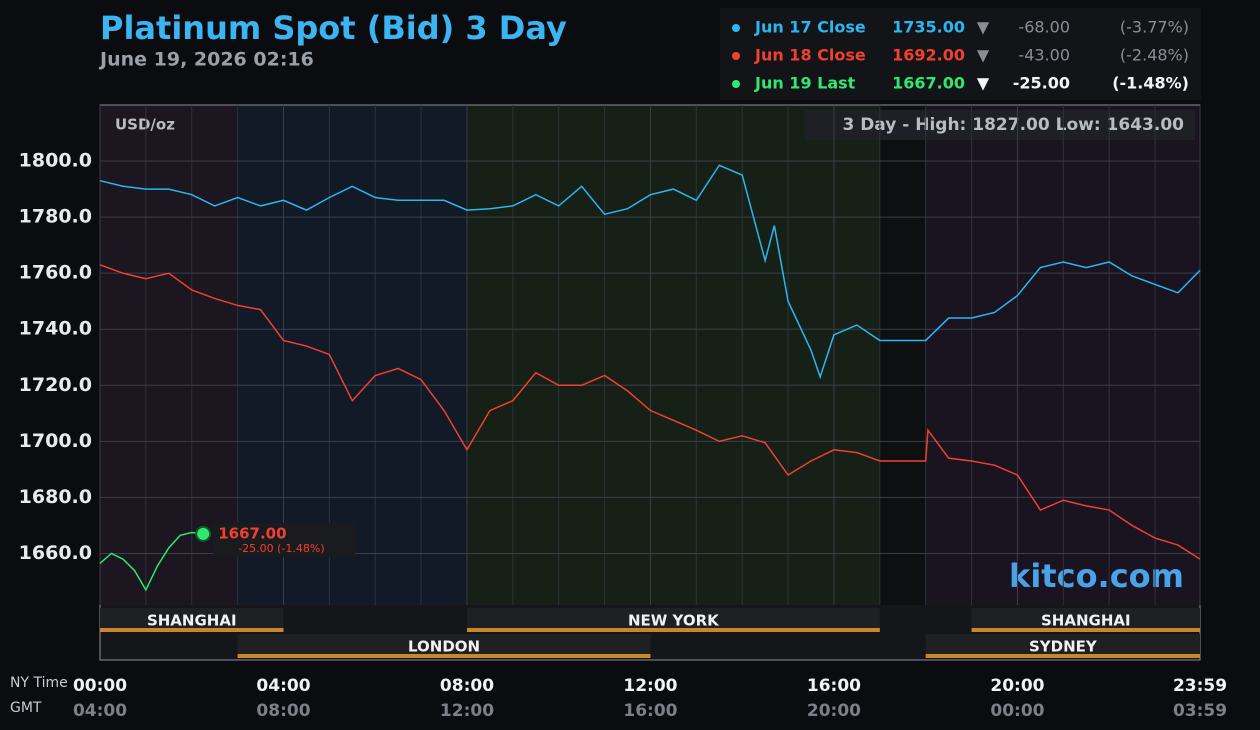 This screenshot has height=730, width=1260. What do you see at coordinates (444, 647) in the screenshot?
I see `session-label: LONDON` at bounding box center [444, 647].